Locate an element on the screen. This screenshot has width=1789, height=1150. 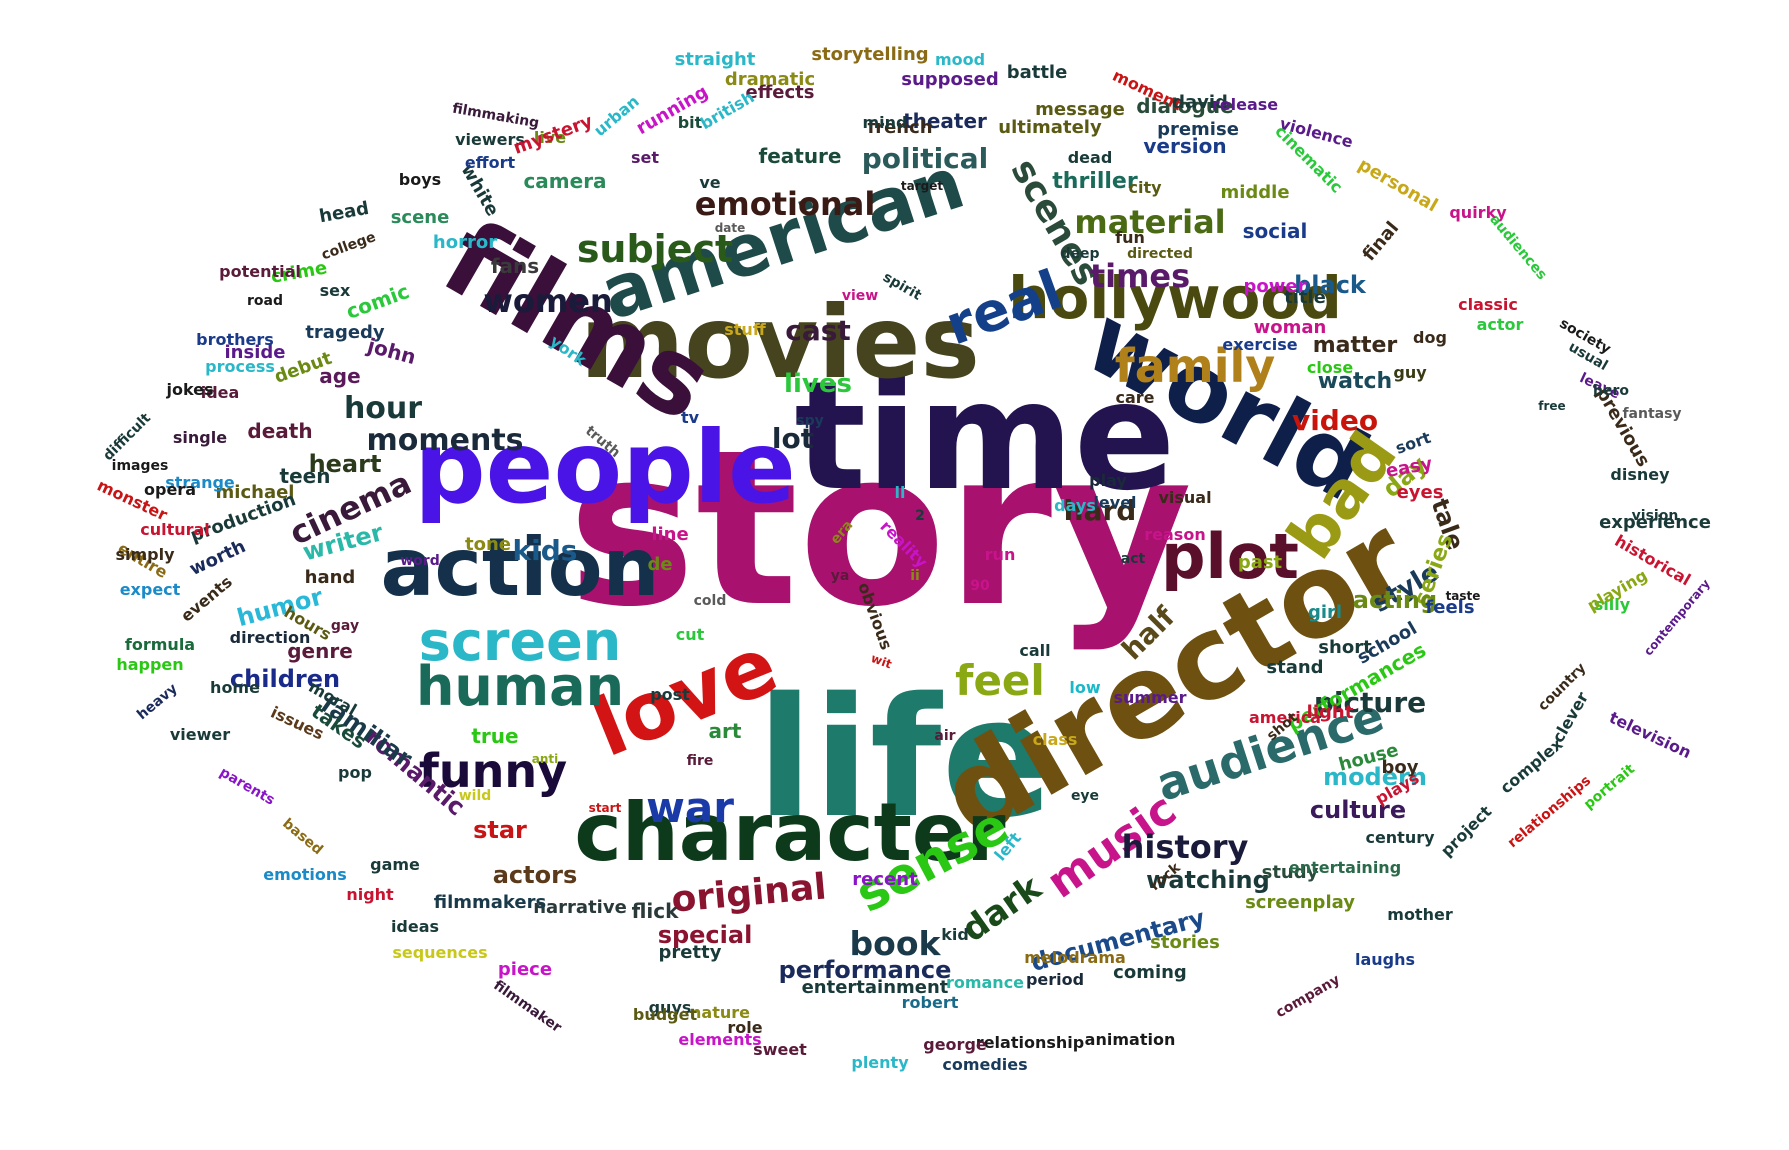
word-woman: woman is located at coordinates (1290, 327).